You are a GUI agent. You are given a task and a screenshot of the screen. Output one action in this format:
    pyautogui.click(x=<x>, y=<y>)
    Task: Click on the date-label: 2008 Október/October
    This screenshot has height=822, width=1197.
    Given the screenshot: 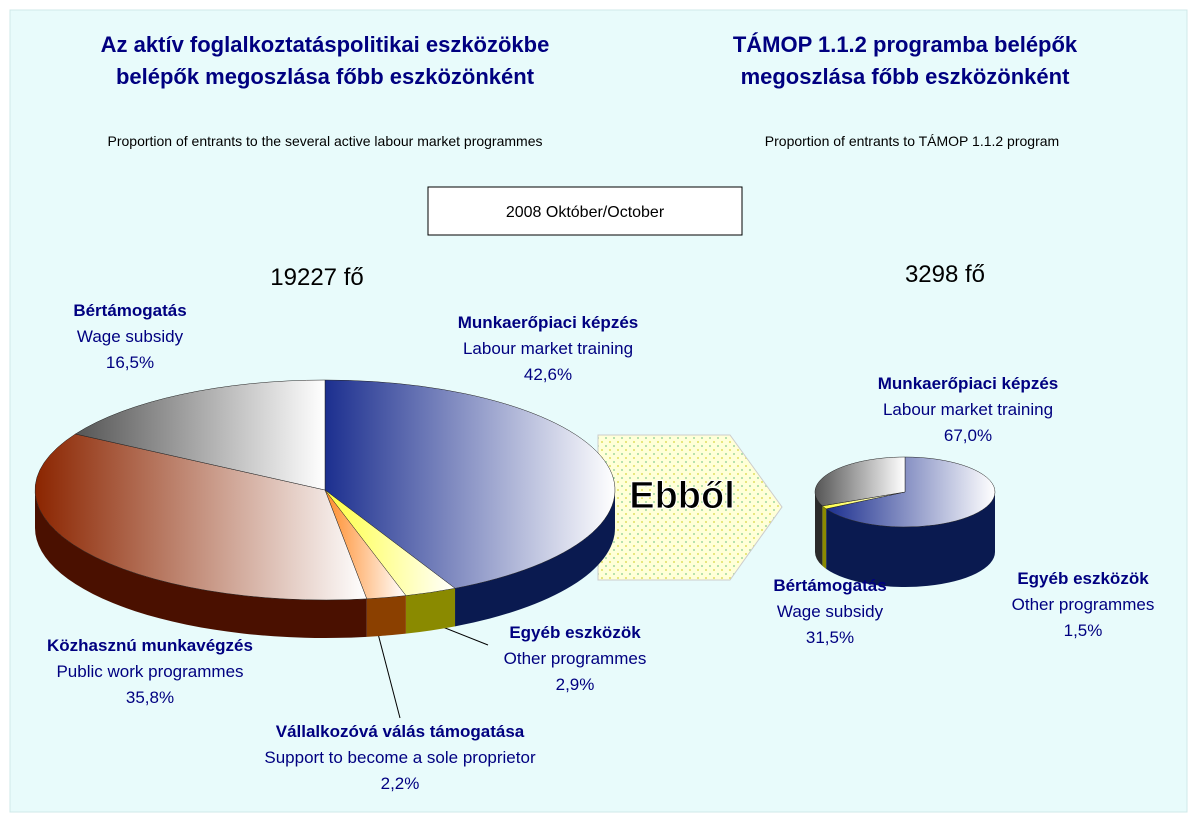 What is the action you would take?
    pyautogui.click(x=585, y=212)
    